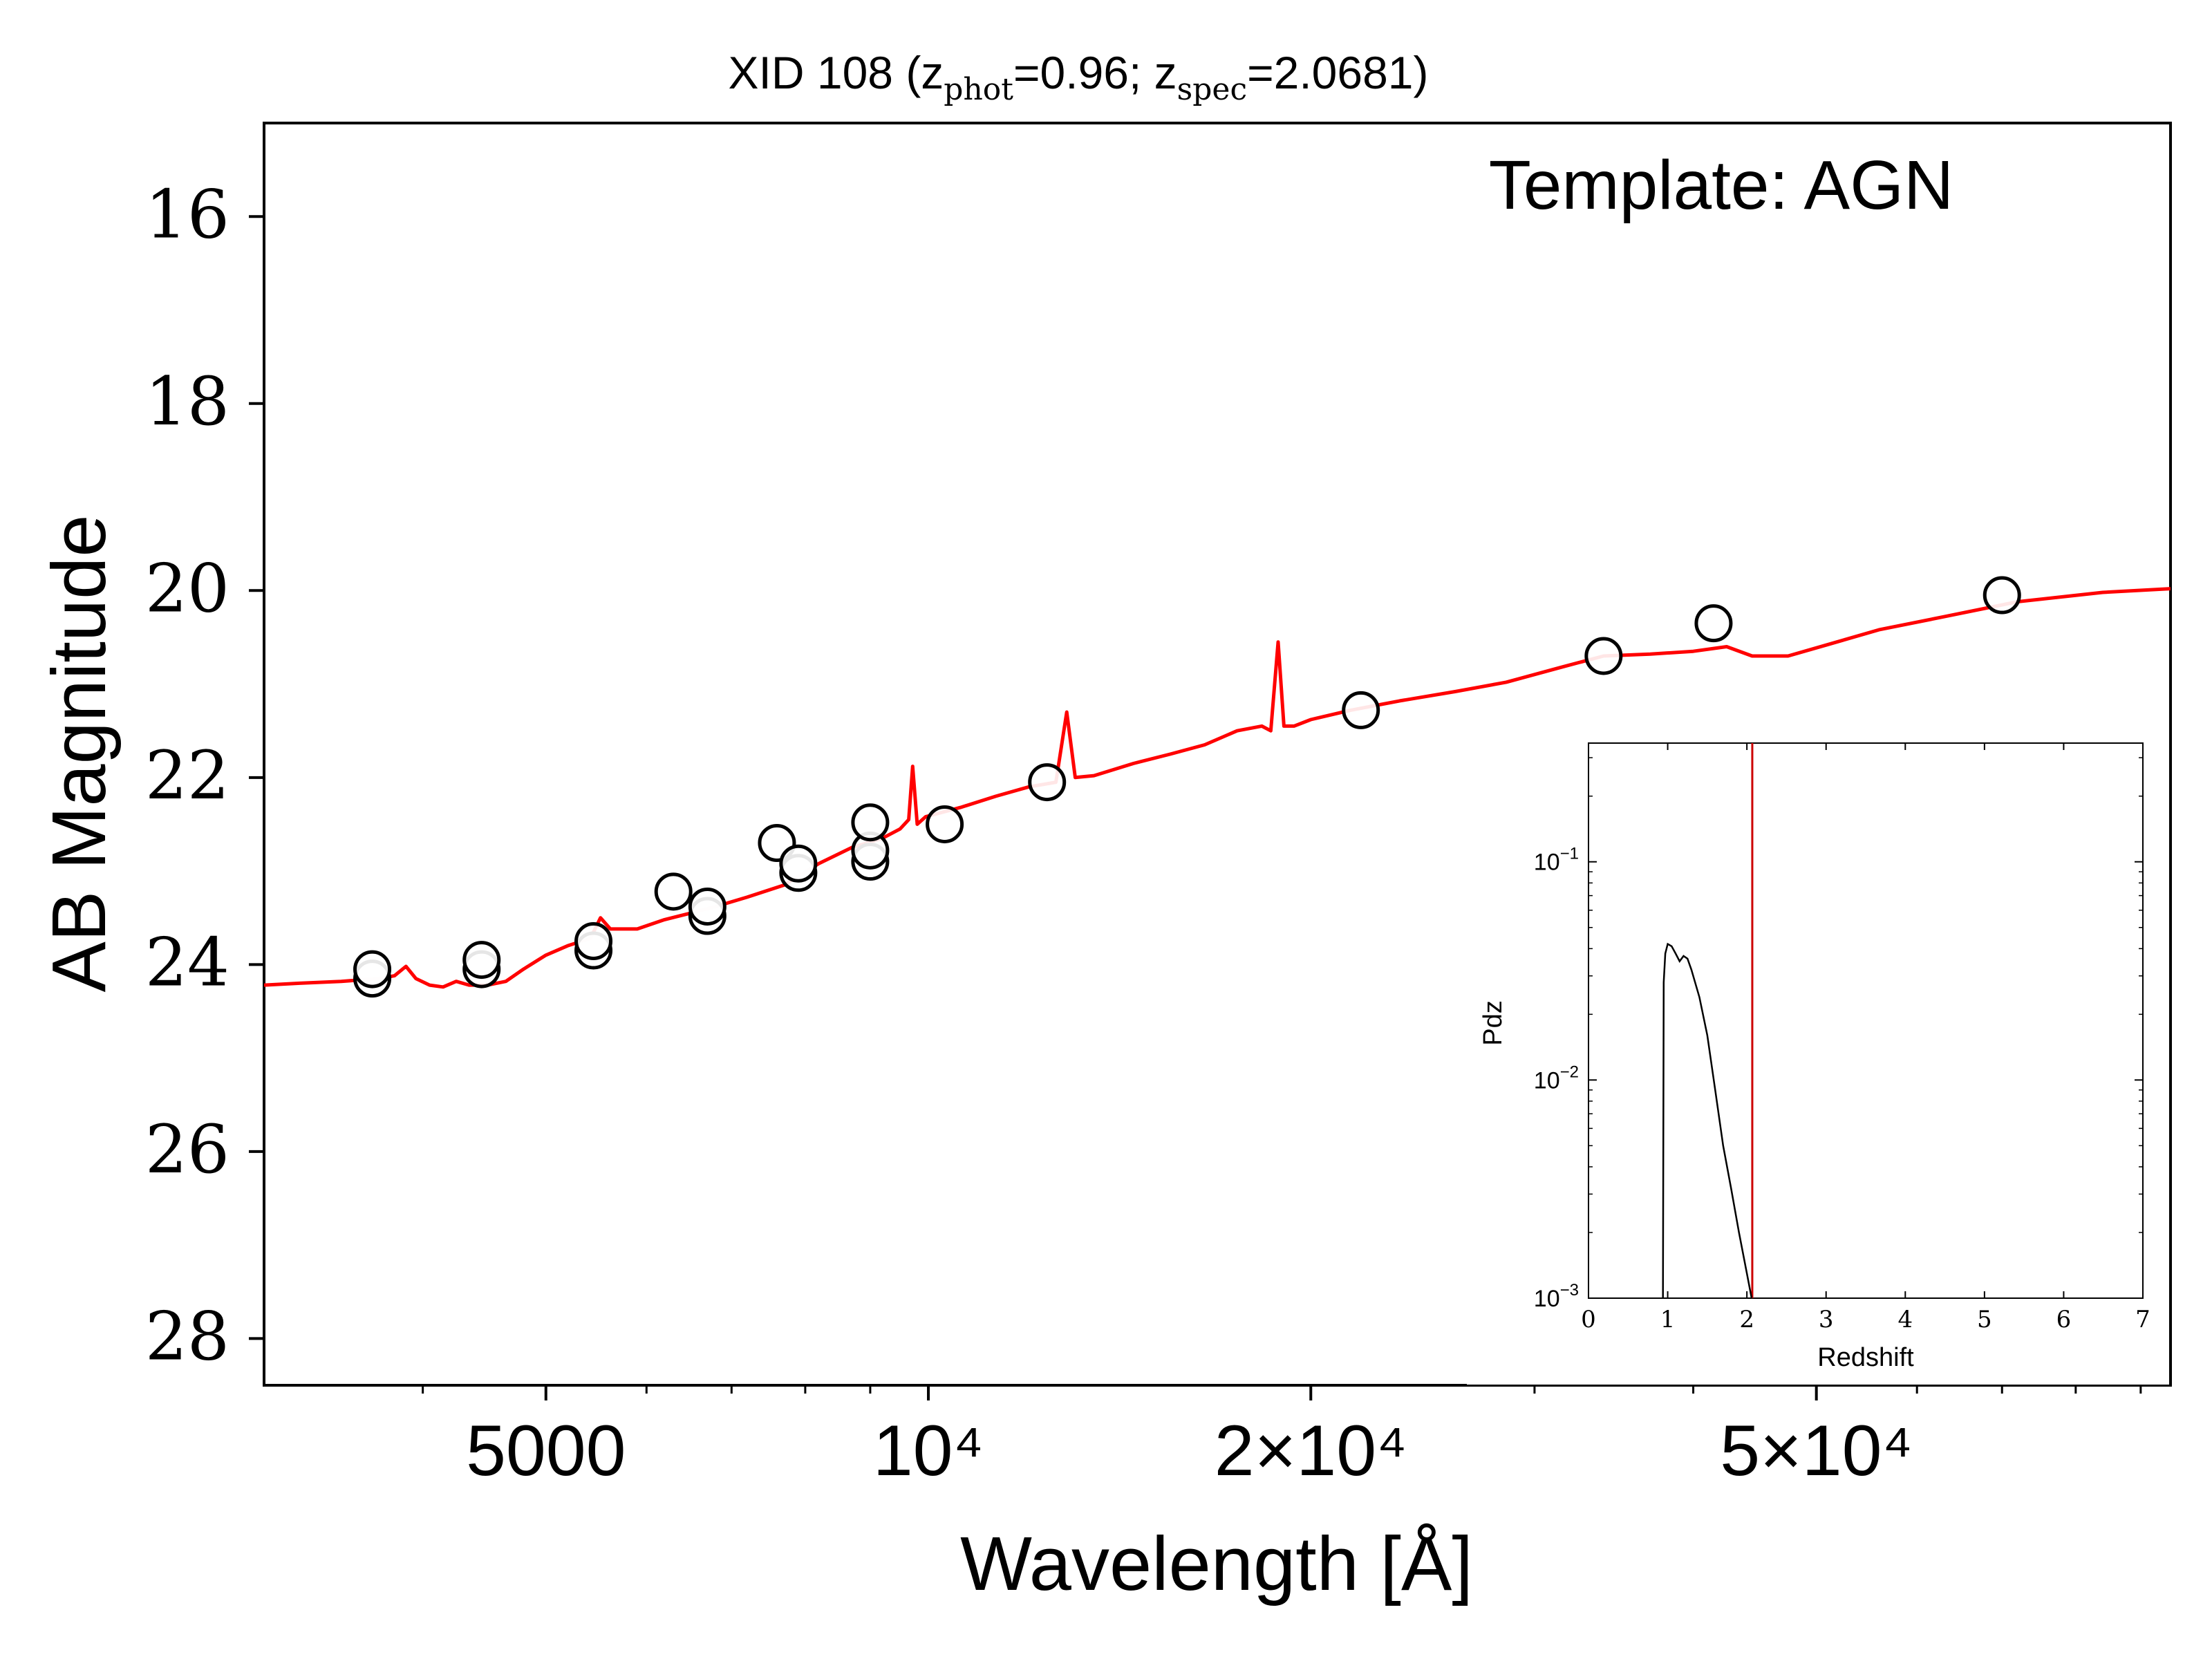 The image size is (2212, 1659). What do you see at coordinates (1079, 77) in the screenshot?
I see `chart-title: XID 108 (zphot=0.96; zspec=2.0681)` at bounding box center [1079, 77].